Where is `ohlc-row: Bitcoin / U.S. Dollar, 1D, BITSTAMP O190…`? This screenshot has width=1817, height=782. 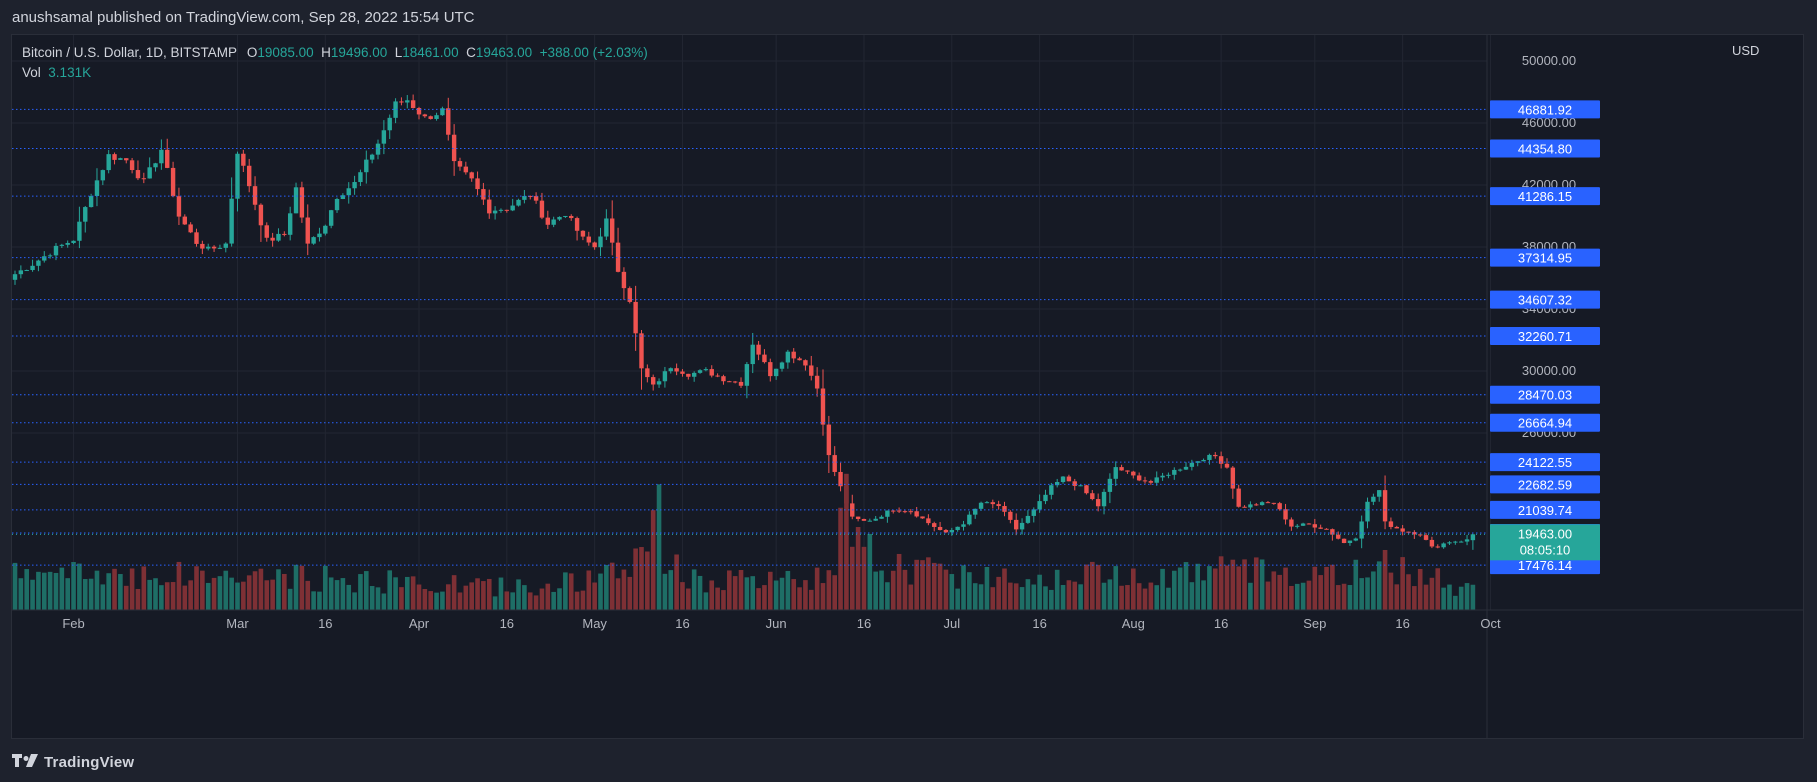
ohlc-row: Bitcoin / U.S. Dollar, 1D, BITSTAMP O190… is located at coordinates (335, 52).